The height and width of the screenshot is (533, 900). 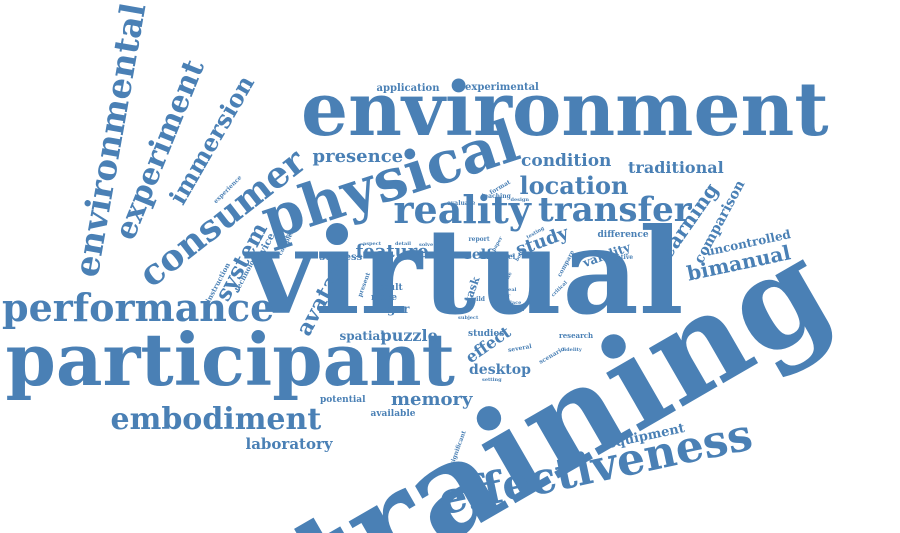 I want to click on word-place: place, so click(x=514, y=302).